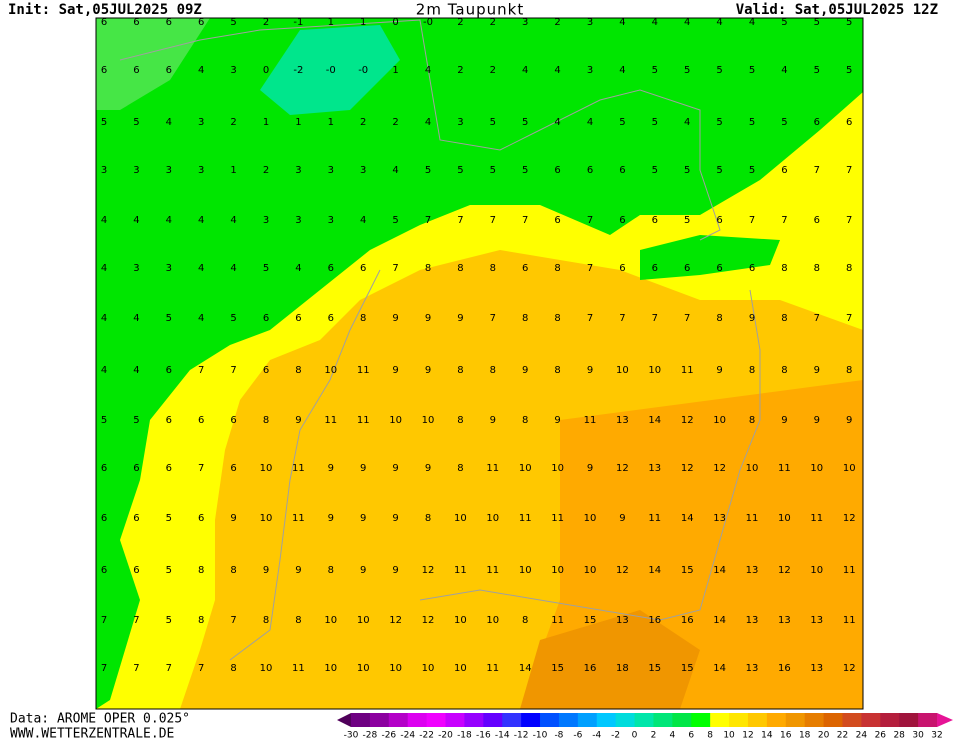 The width and height of the screenshot is (959, 741). Describe the element at coordinates (747, 736) in the screenshot. I see `legend-label: 12` at that location.